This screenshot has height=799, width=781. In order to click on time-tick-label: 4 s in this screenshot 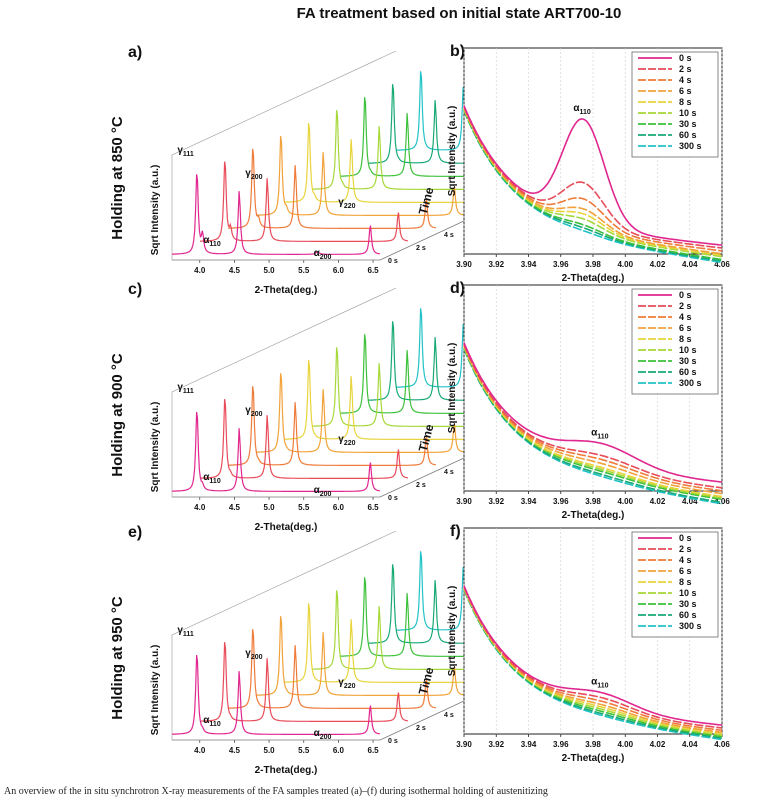, I will do `click(449, 235)`.